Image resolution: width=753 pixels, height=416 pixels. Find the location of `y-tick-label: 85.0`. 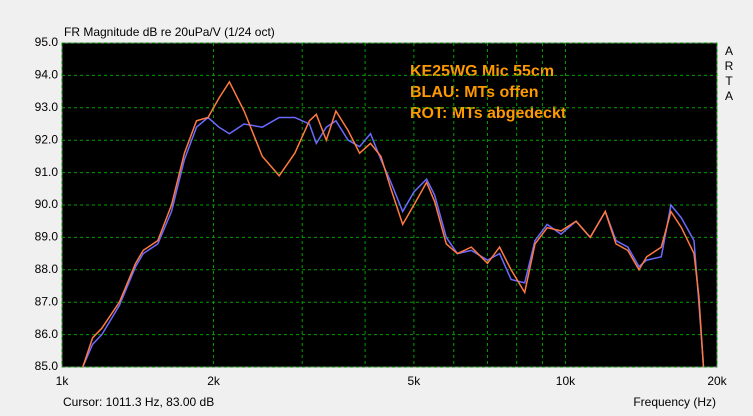

y-tick-label: 85.0 is located at coordinates (47, 366).